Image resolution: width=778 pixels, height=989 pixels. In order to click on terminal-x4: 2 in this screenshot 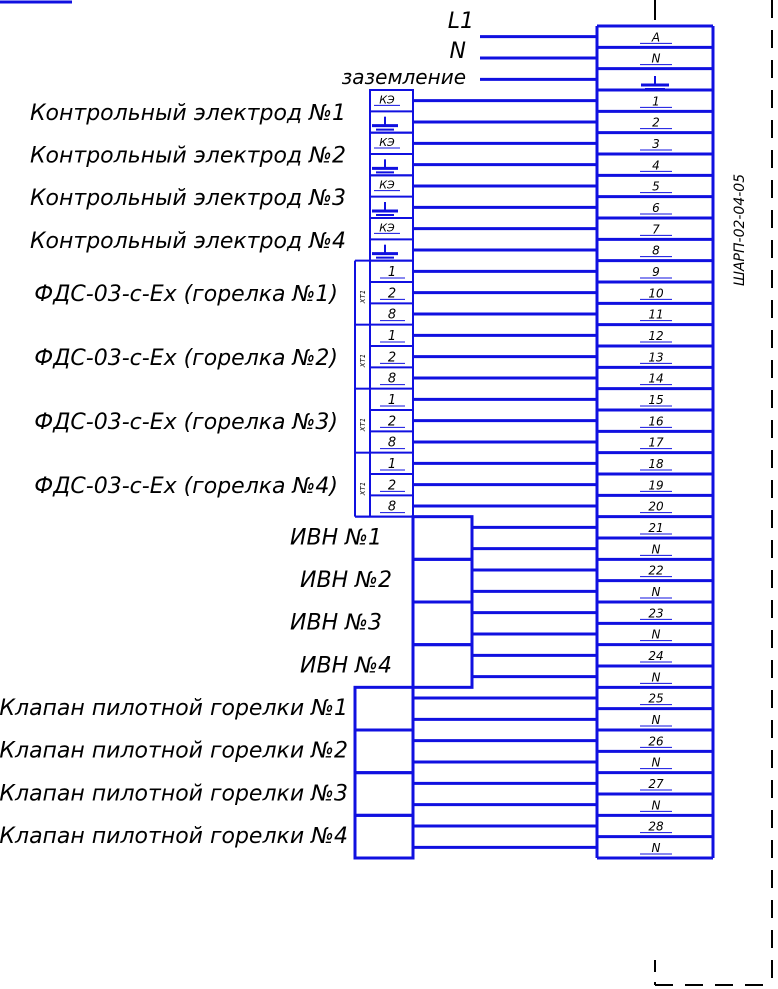, I will do `click(656, 123)`.